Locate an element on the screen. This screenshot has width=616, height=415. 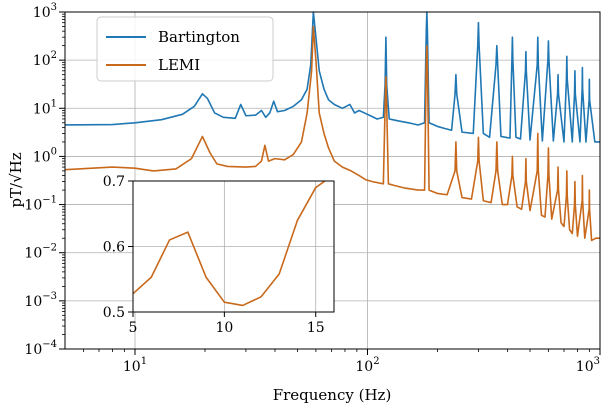
inset-y-tick-label: 0.7 is located at coordinates (114, 182).